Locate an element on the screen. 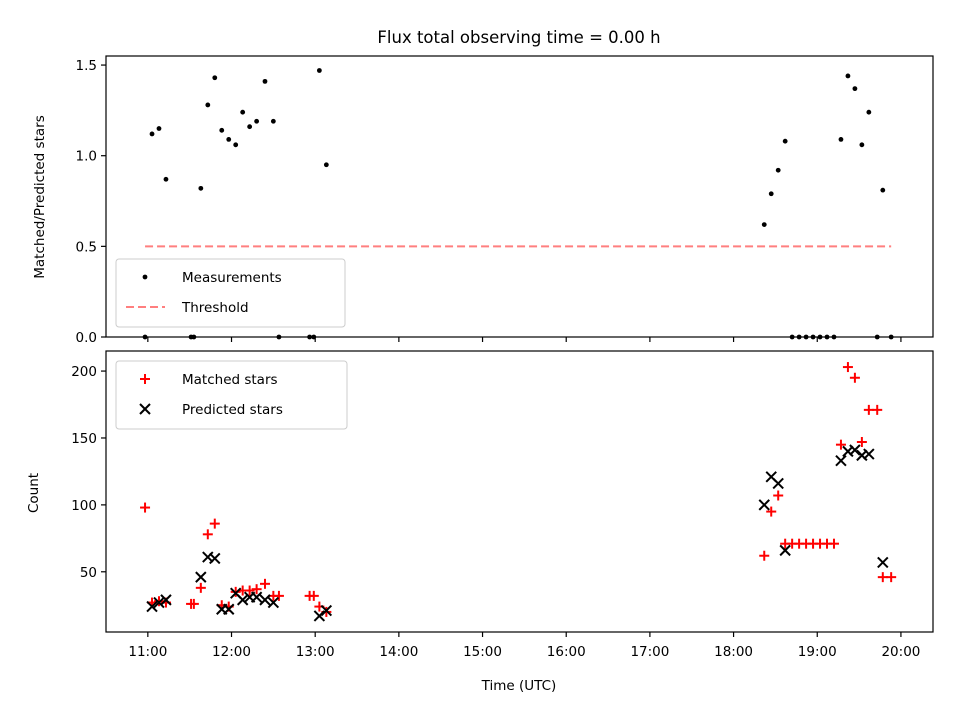  bottom-legend-cross-swatch is located at coordinates (145, 409).